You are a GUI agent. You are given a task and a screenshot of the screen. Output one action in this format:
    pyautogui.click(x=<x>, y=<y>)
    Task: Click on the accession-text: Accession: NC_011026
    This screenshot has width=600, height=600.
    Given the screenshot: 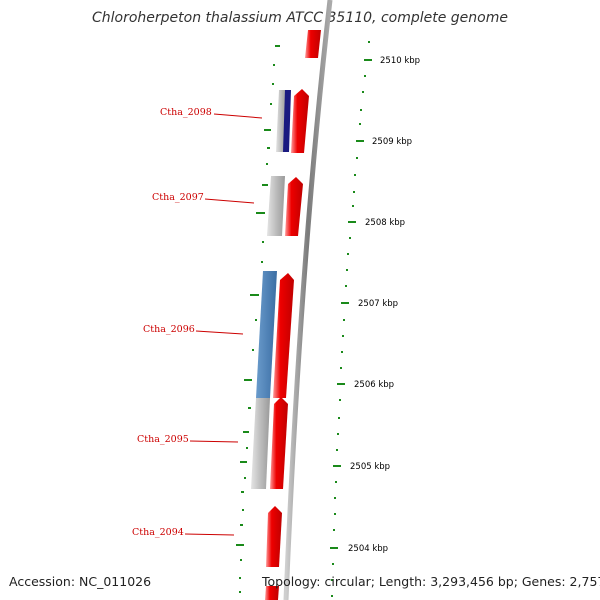 What is the action you would take?
    pyautogui.click(x=80, y=581)
    